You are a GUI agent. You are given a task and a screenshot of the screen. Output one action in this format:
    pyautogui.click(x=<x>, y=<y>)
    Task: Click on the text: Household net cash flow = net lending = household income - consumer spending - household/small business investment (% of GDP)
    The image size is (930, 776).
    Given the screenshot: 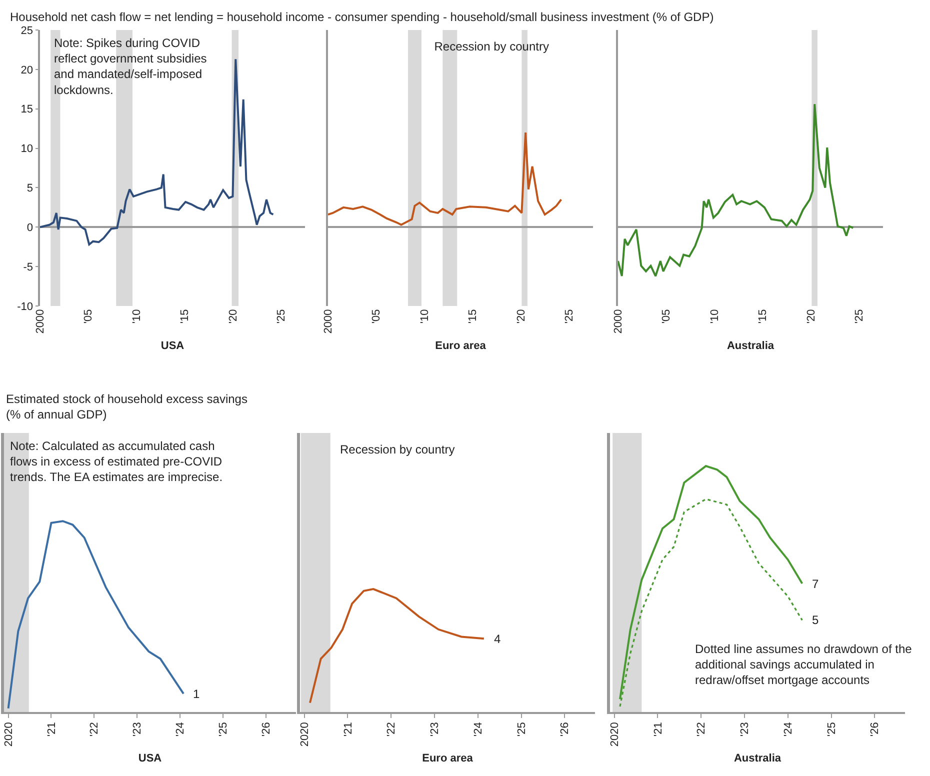 What is the action you would take?
    pyautogui.click(x=362, y=17)
    